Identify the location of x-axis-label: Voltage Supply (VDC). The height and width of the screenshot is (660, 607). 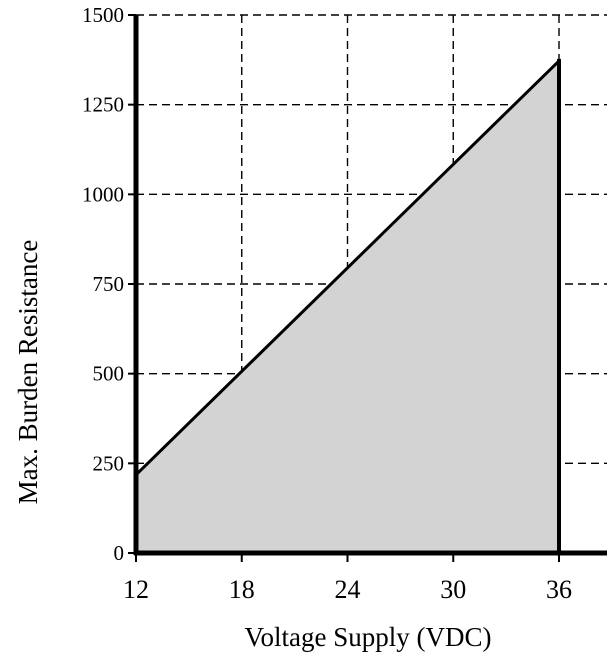
(368, 637).